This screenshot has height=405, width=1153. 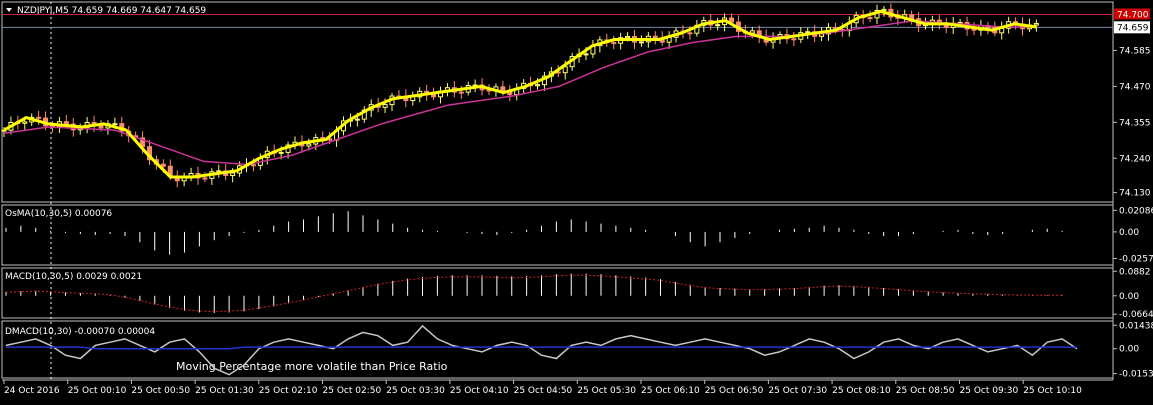 I want to click on y-tick-label: 74.240, so click(x=1135, y=159).